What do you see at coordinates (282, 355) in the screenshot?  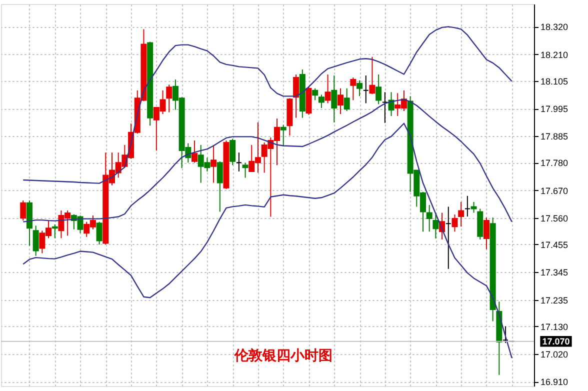 I see `text: 伦敦银四小时图` at bounding box center [282, 355].